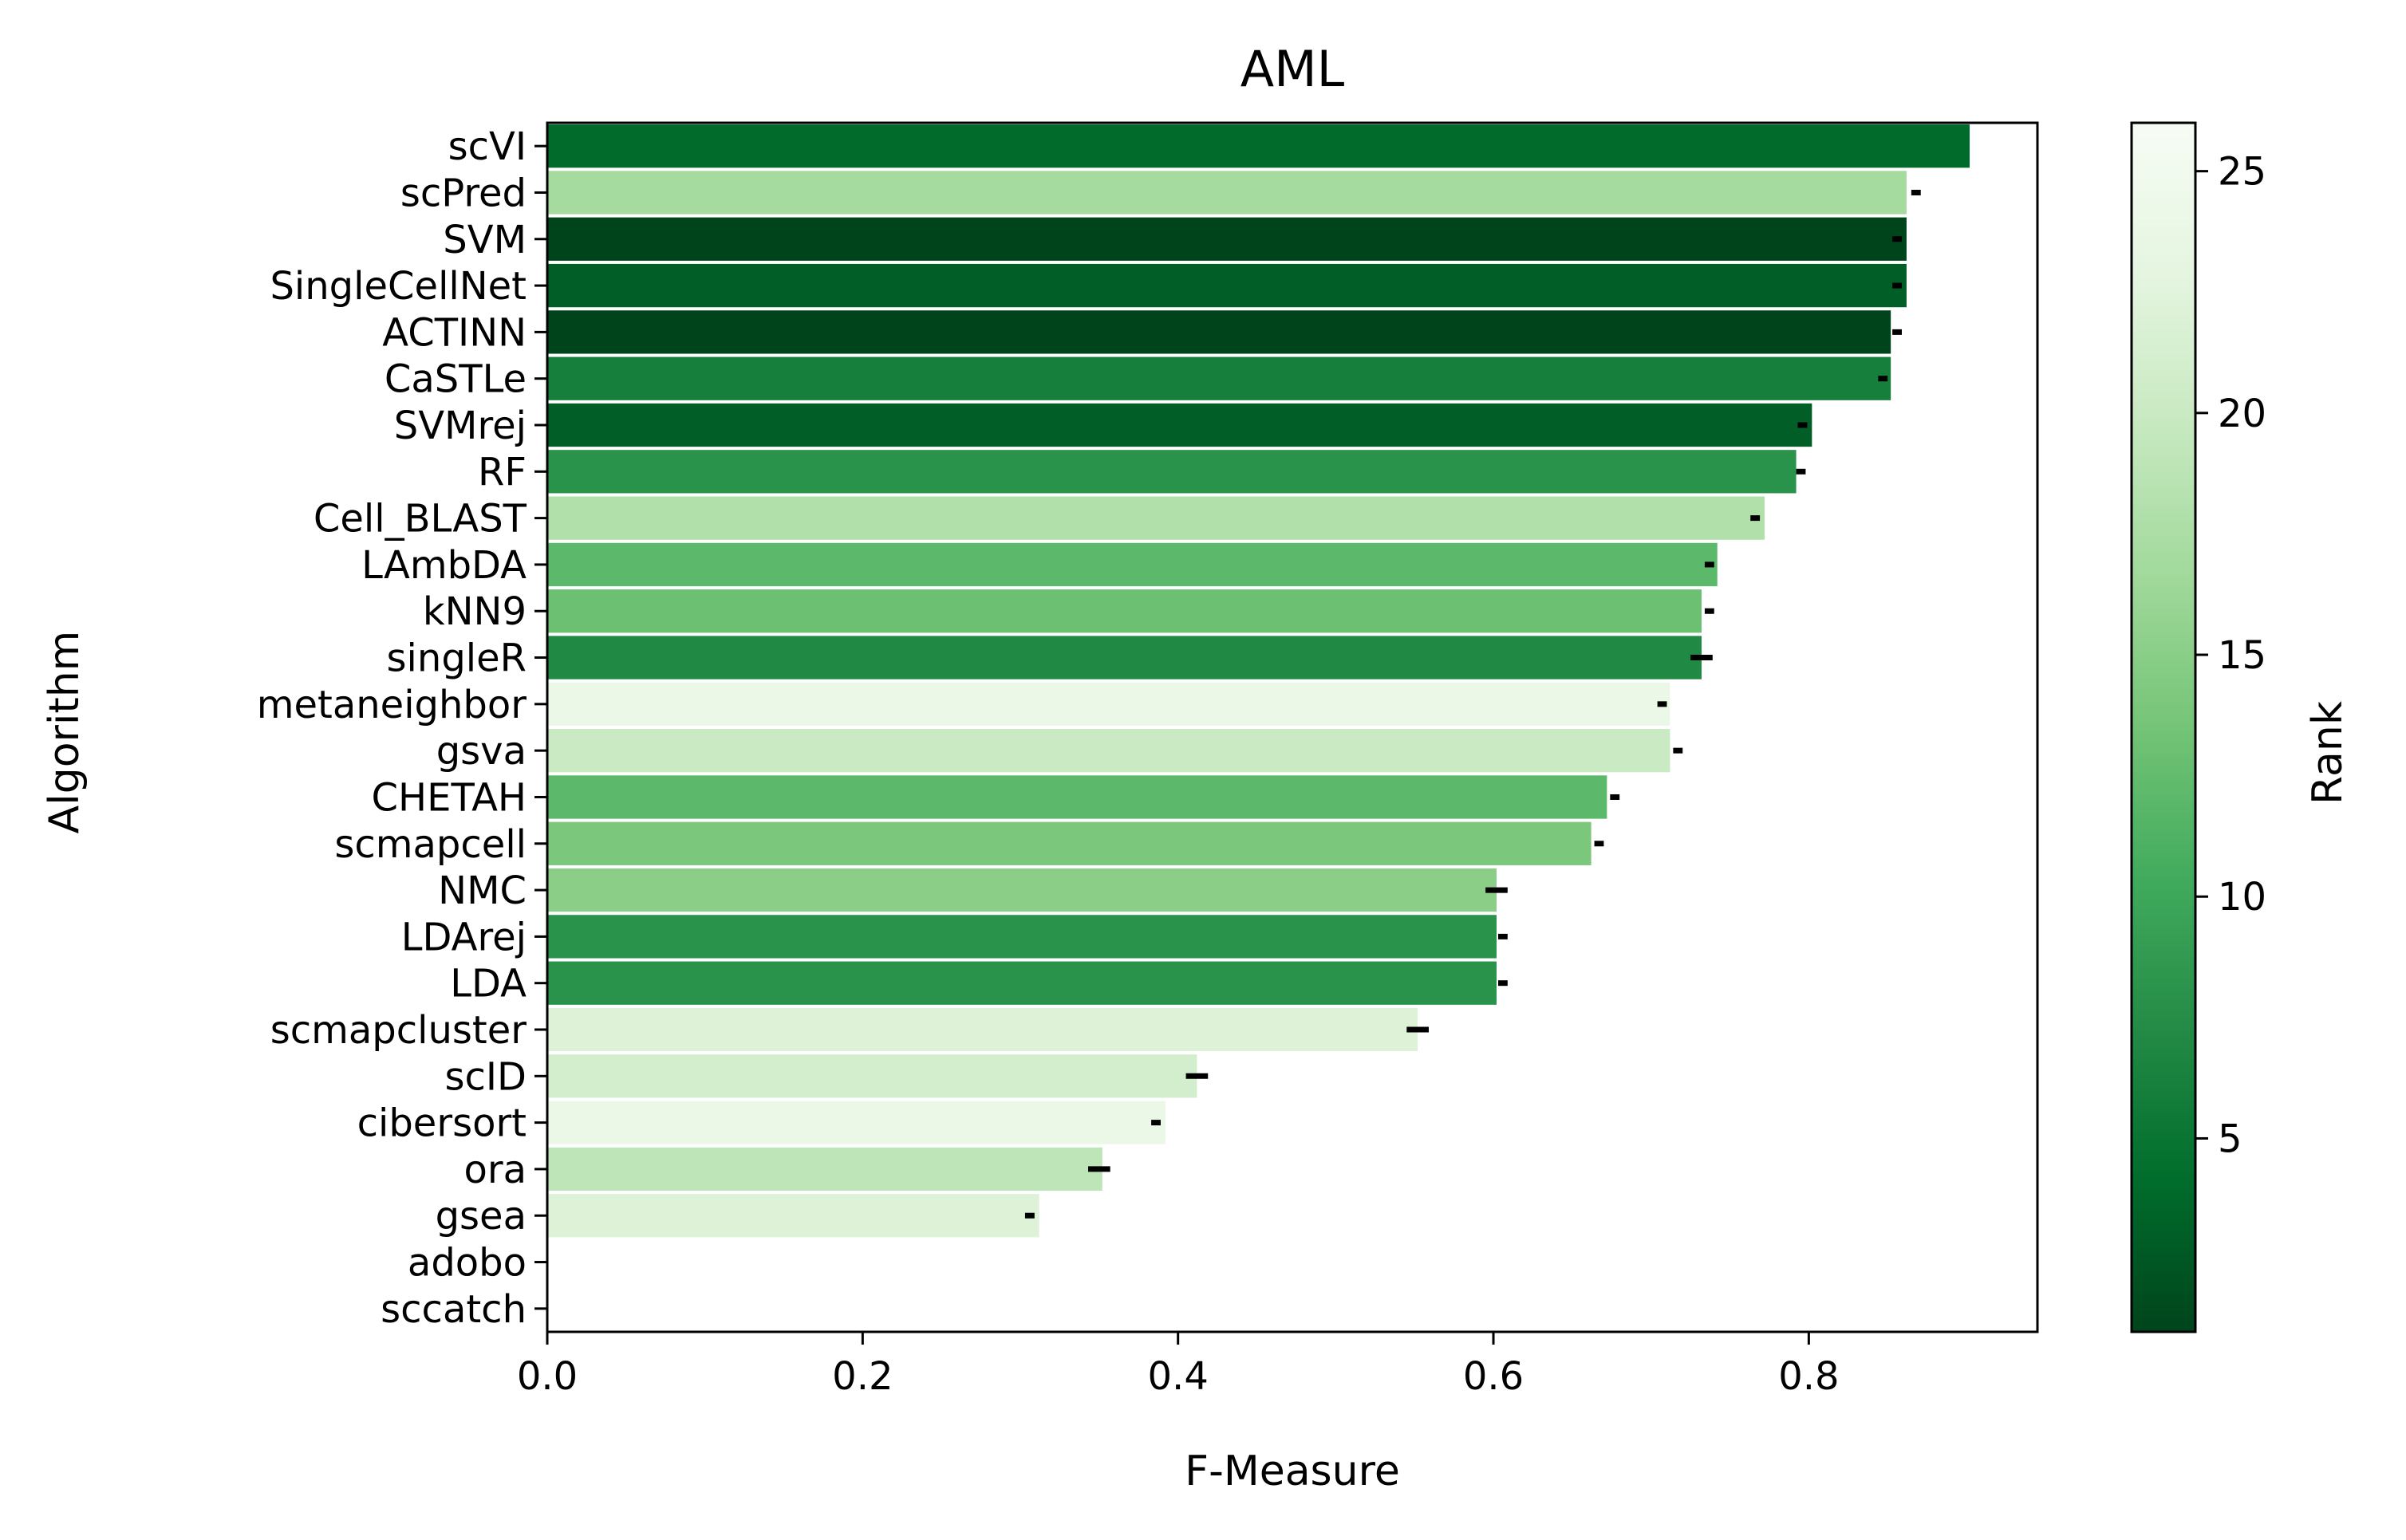 The image size is (2406, 1540). Describe the element at coordinates (2242, 414) in the screenshot. I see `colorbar-tick-label: 20` at that location.